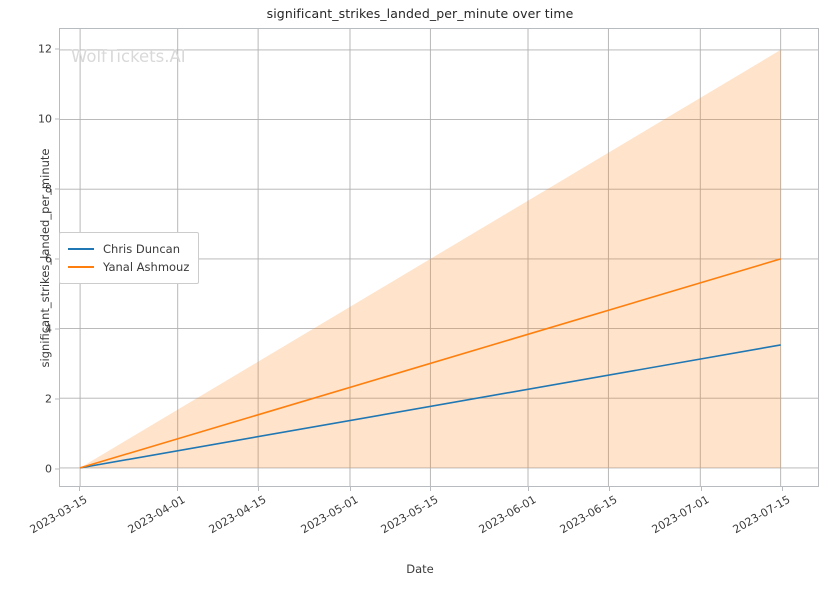 This screenshot has width=840, height=589. I want to click on x-tick-label: 2023-04-15, so click(237, 515).